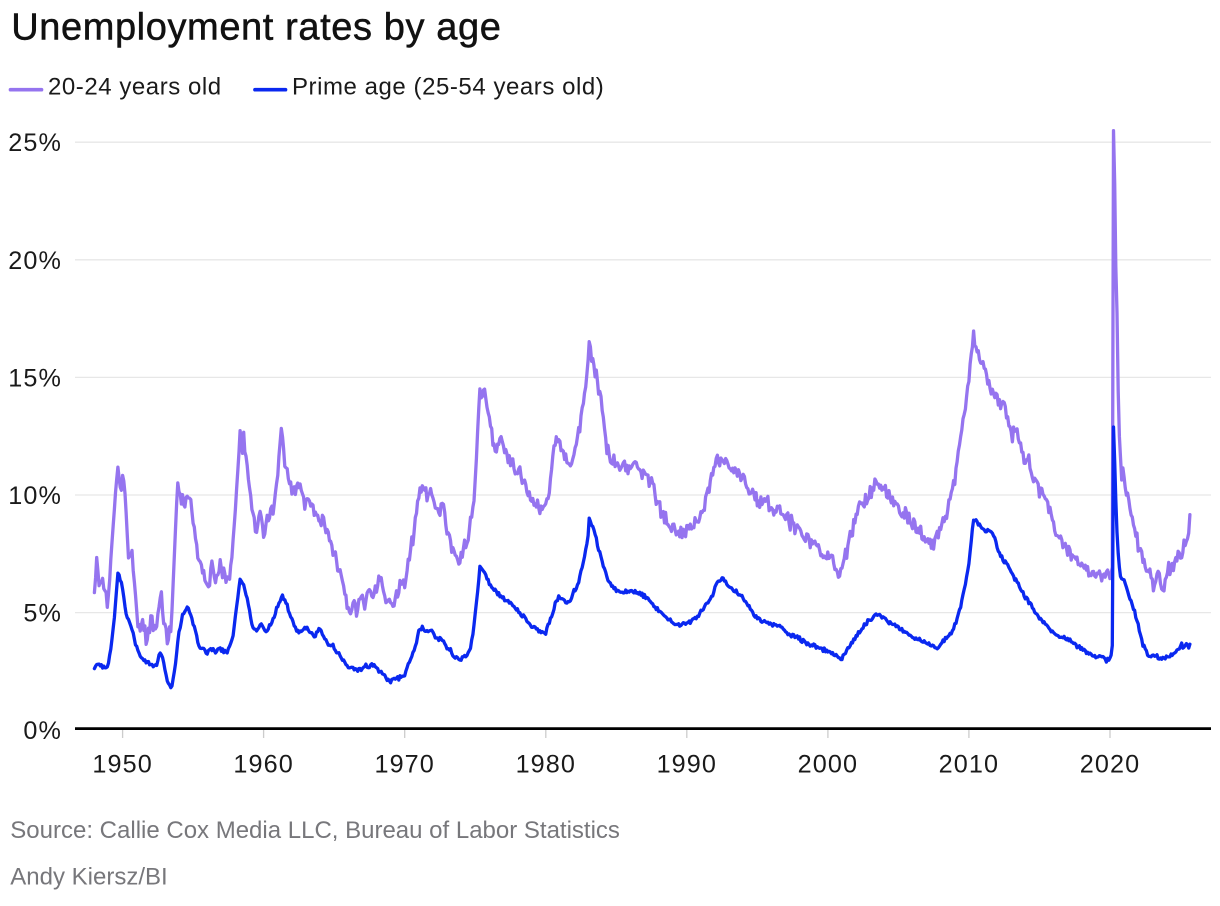 Image resolution: width=1220 pixels, height=906 pixels. Describe the element at coordinates (969, 765) in the screenshot. I see `svg-text: 2010` at that location.